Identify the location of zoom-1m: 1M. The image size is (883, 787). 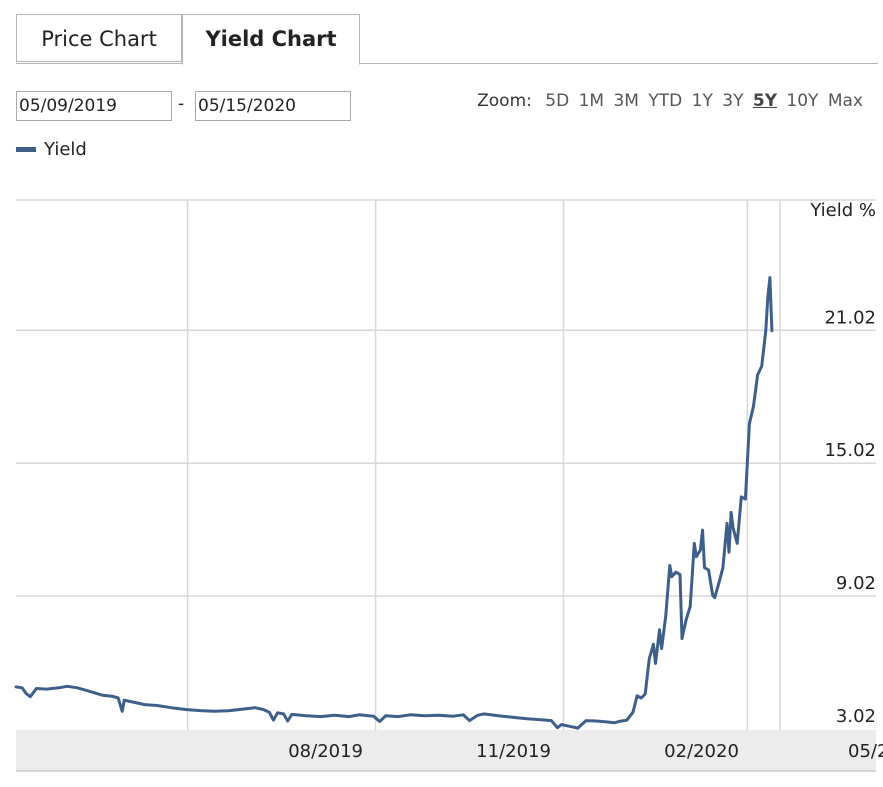
(591, 101).